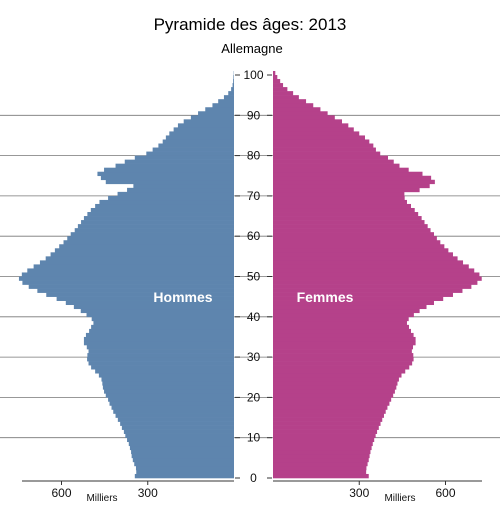 The image size is (500, 519). What do you see at coordinates (254, 357) in the screenshot?
I see `age-label-30: 30` at bounding box center [254, 357].